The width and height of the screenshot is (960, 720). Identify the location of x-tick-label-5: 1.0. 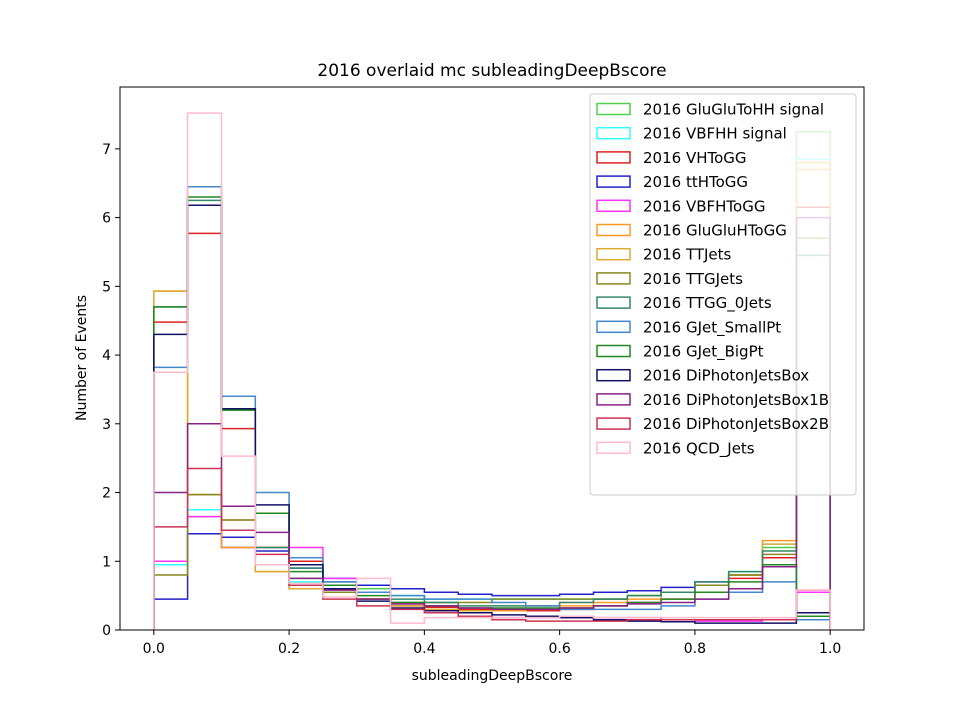
(830, 649).